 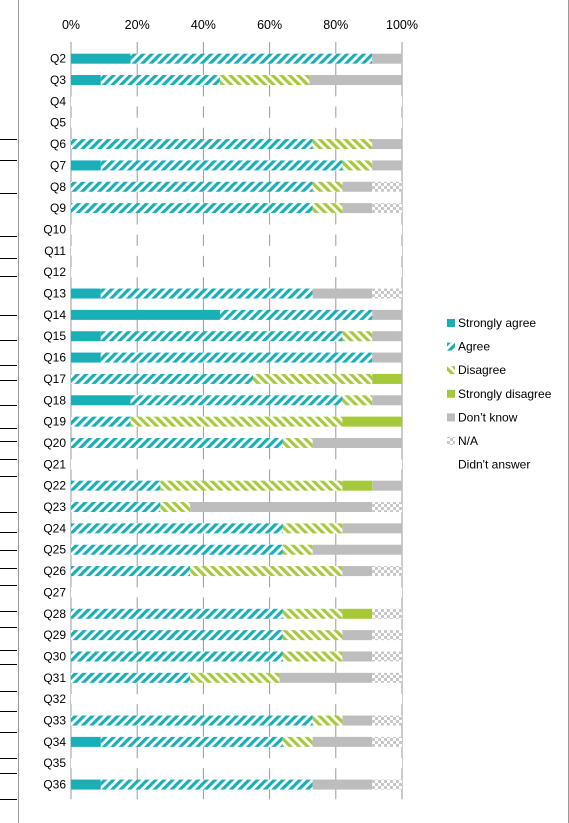 What do you see at coordinates (54, 635) in the screenshot?
I see `category-label: Q29` at bounding box center [54, 635].